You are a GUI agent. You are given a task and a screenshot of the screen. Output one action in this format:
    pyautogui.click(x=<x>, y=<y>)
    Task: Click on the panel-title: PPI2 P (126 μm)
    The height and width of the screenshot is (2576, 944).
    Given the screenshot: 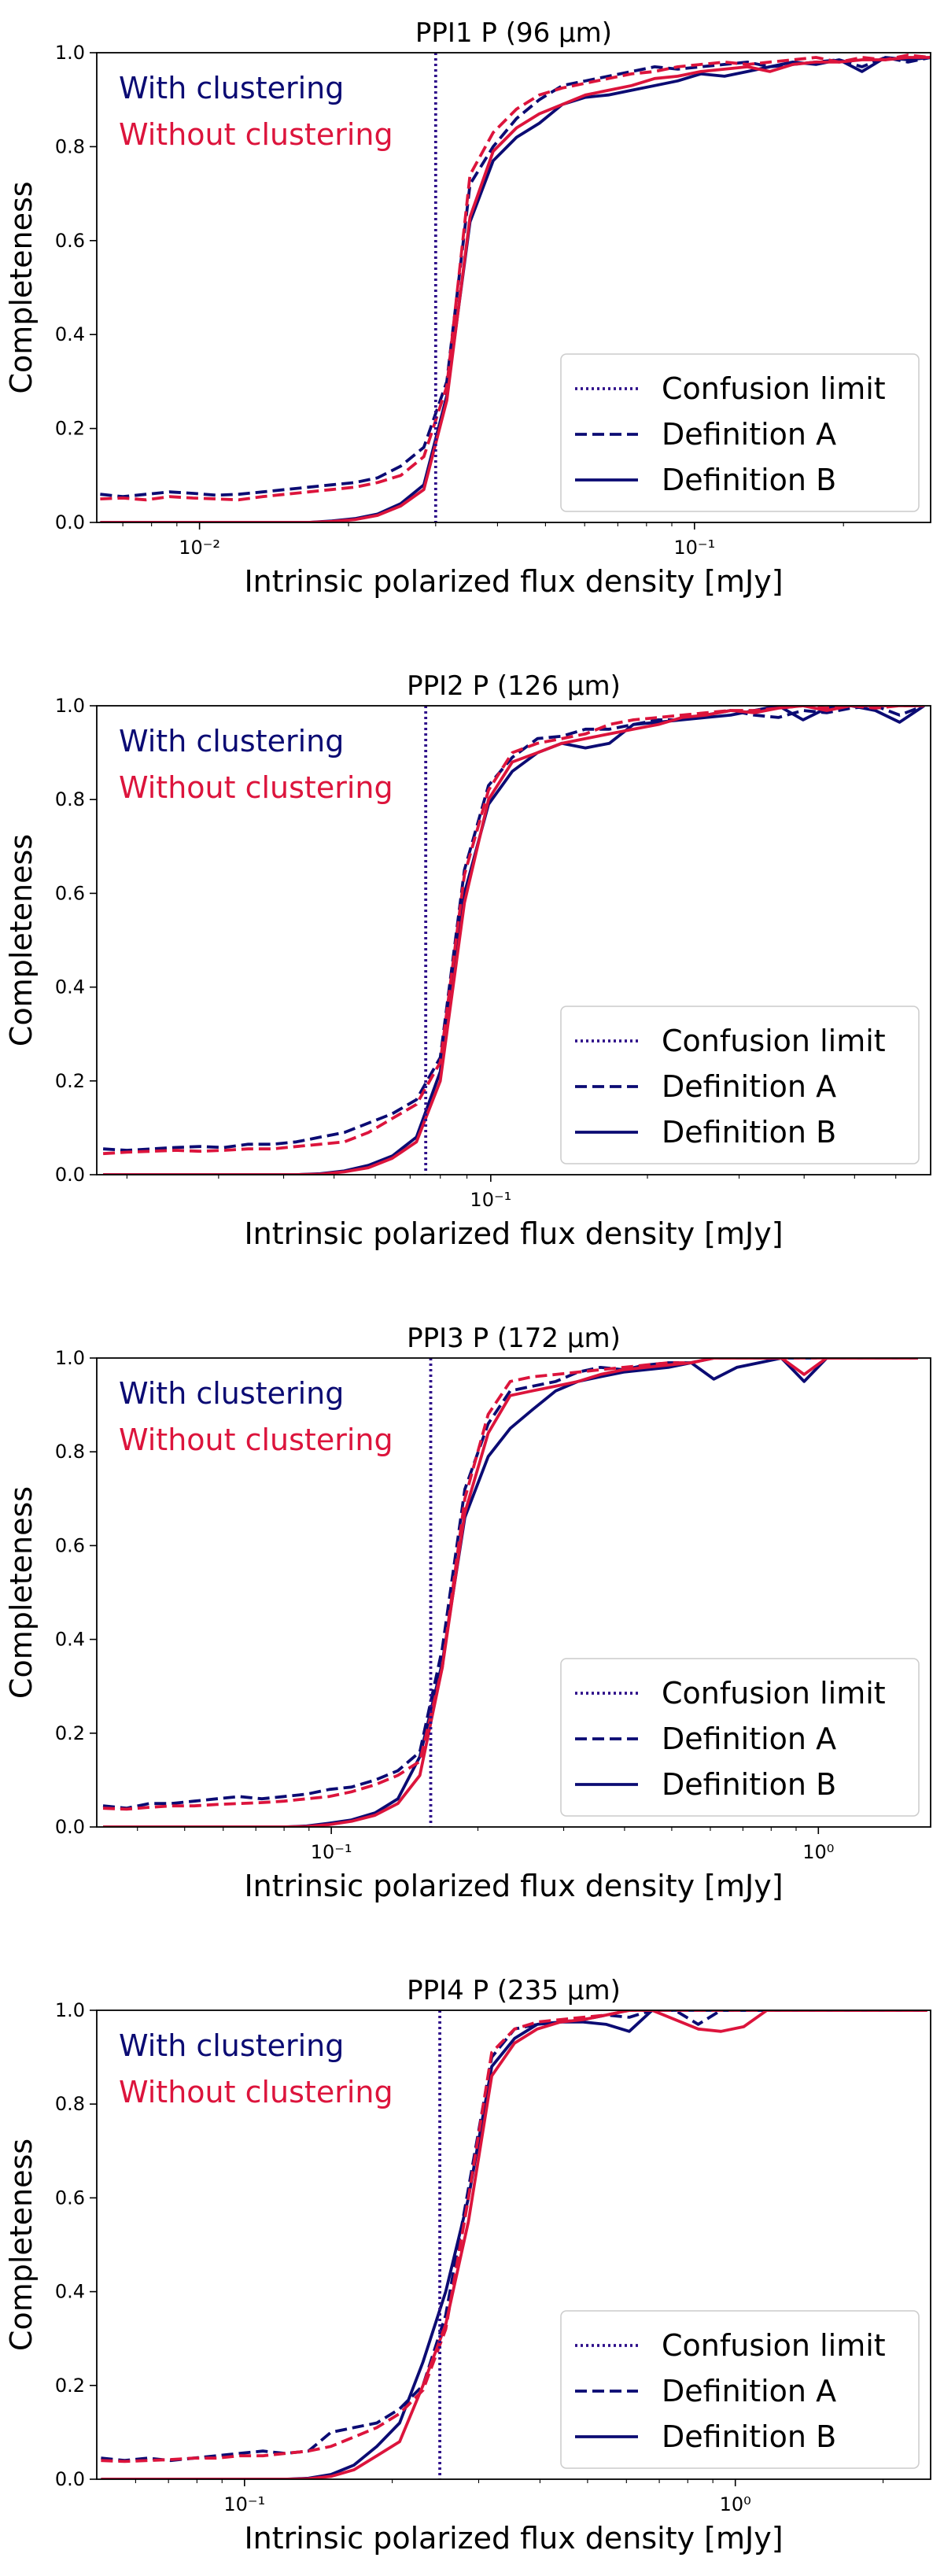 What is the action you would take?
    pyautogui.click(x=514, y=686)
    